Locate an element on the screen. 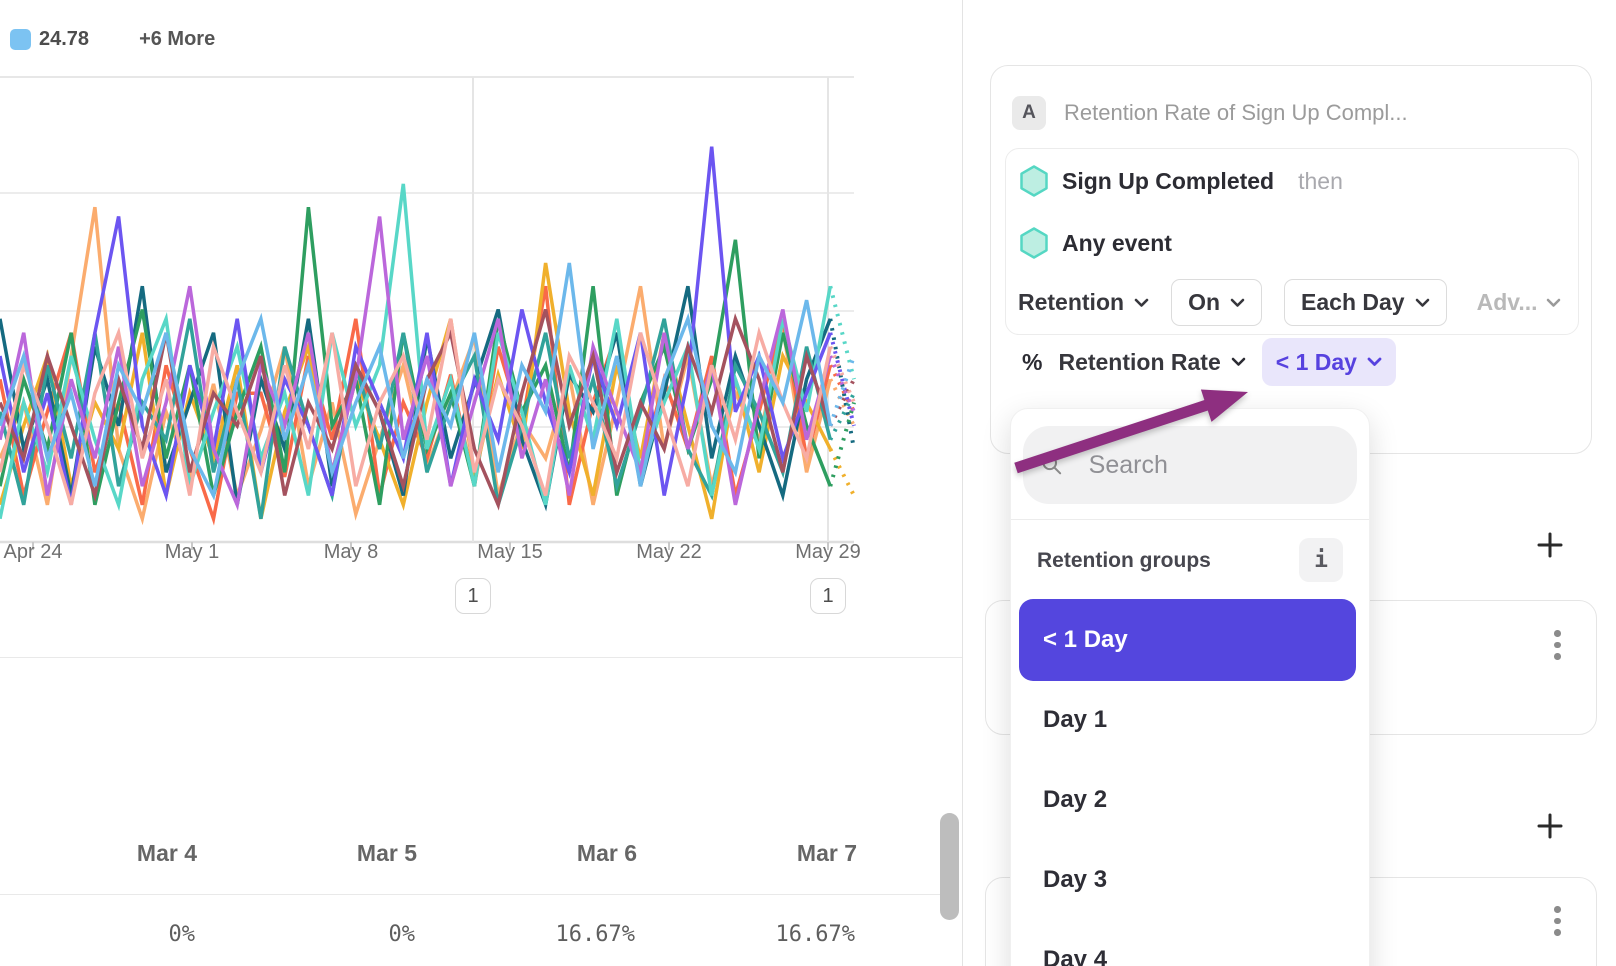  series-dotted-tail-cohort-orchid is located at coordinates (842, 384).